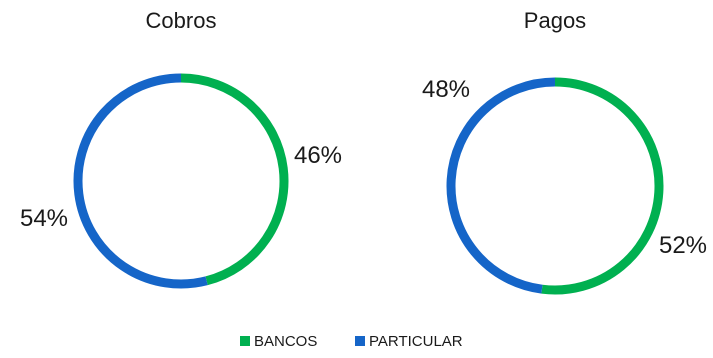 The image size is (713, 358). I want to click on data-label: 48%, so click(446, 89).